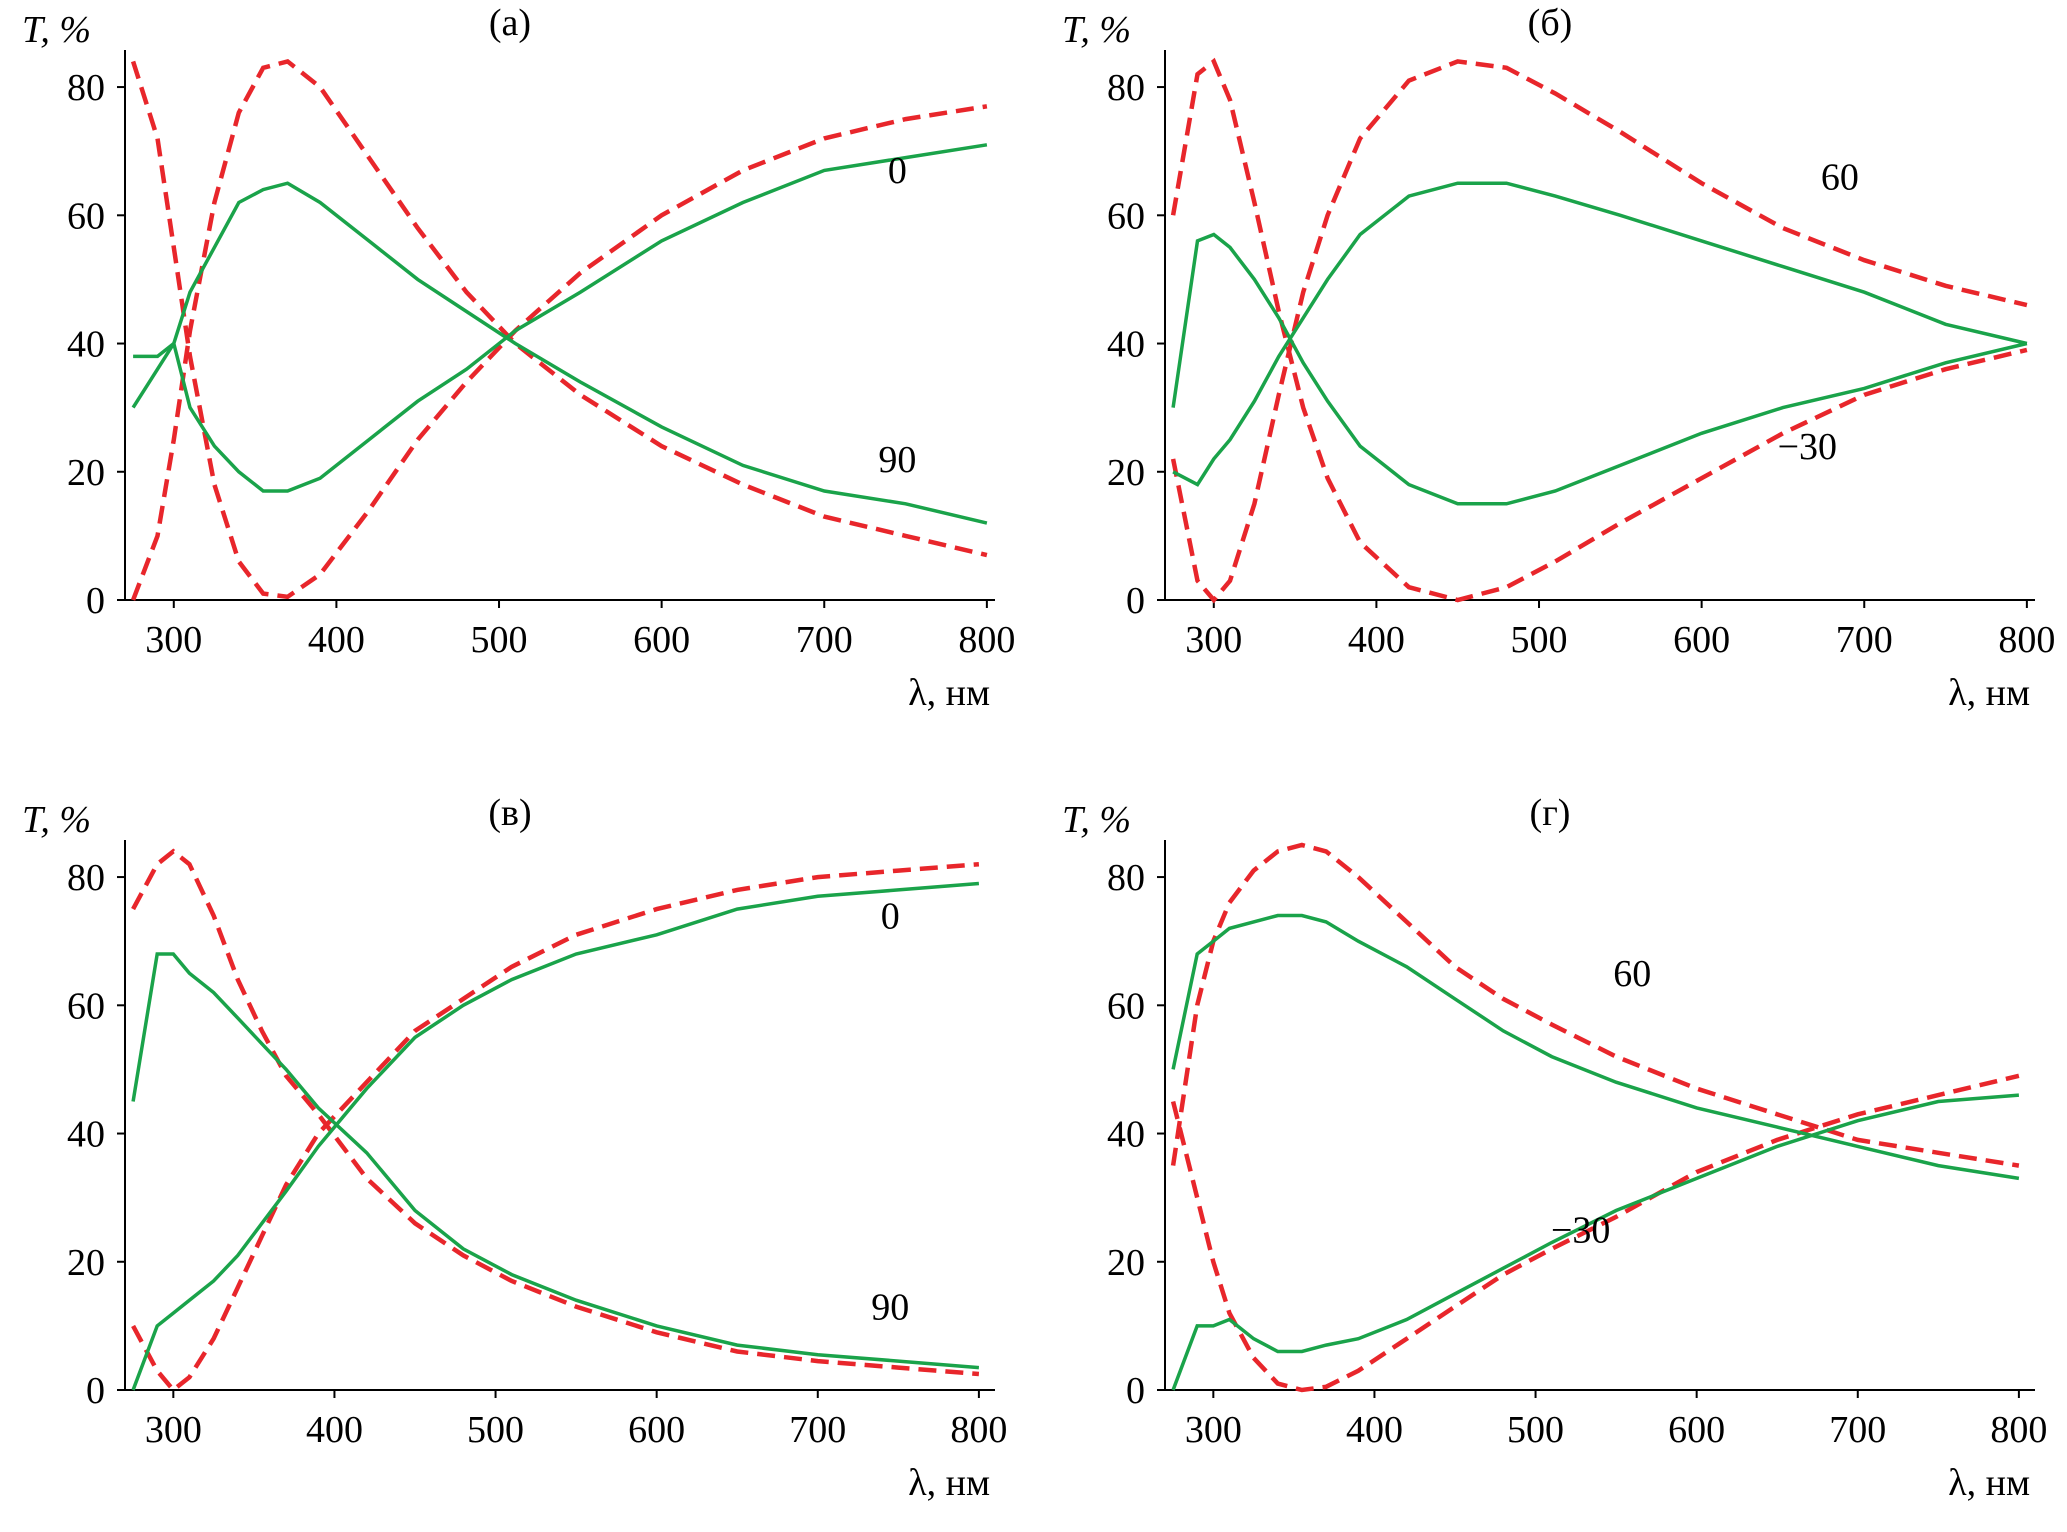 This screenshot has height=1532, width=2067. I want to click on chart-title: (а), so click(510, 23).